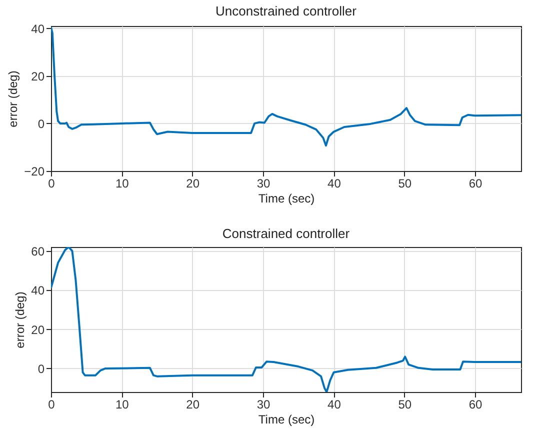 Image resolution: width=537 pixels, height=445 pixels. Describe the element at coordinates (34, 171) in the screenshot. I see `y-tick-label: −20` at that location.